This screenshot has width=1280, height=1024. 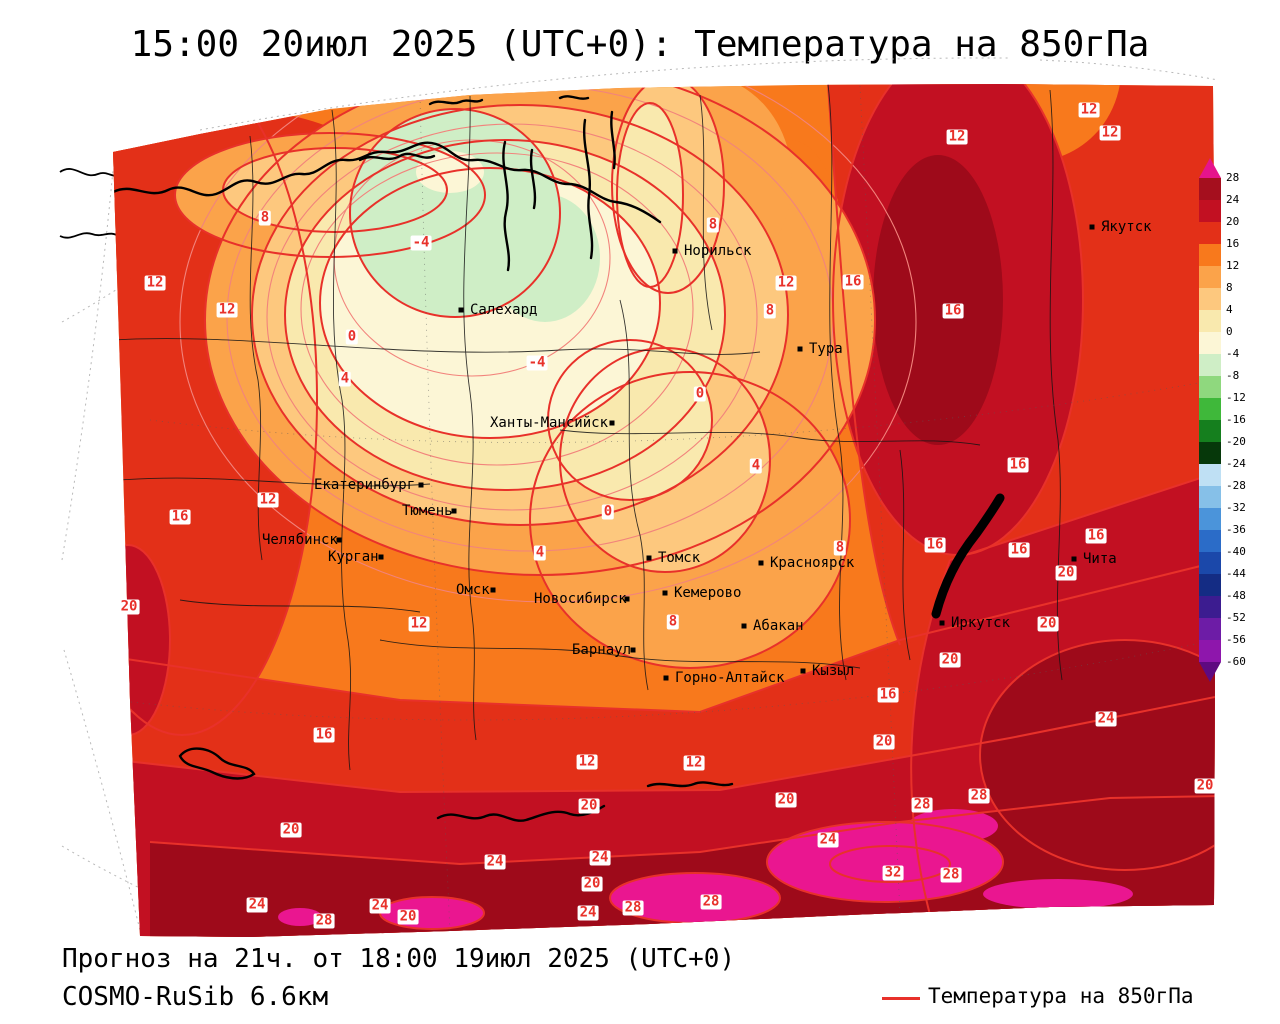 I want to click on colorbar-tick-label: -40, so click(x=1236, y=551).